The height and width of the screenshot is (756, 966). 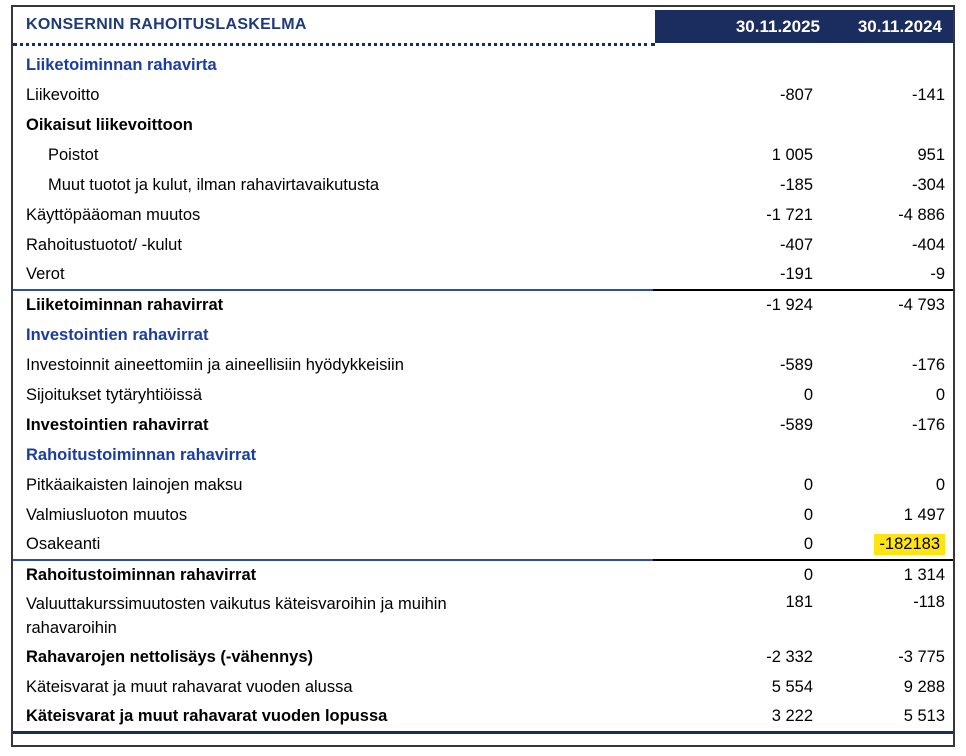 I want to click on row-label: Verot, so click(x=45, y=274).